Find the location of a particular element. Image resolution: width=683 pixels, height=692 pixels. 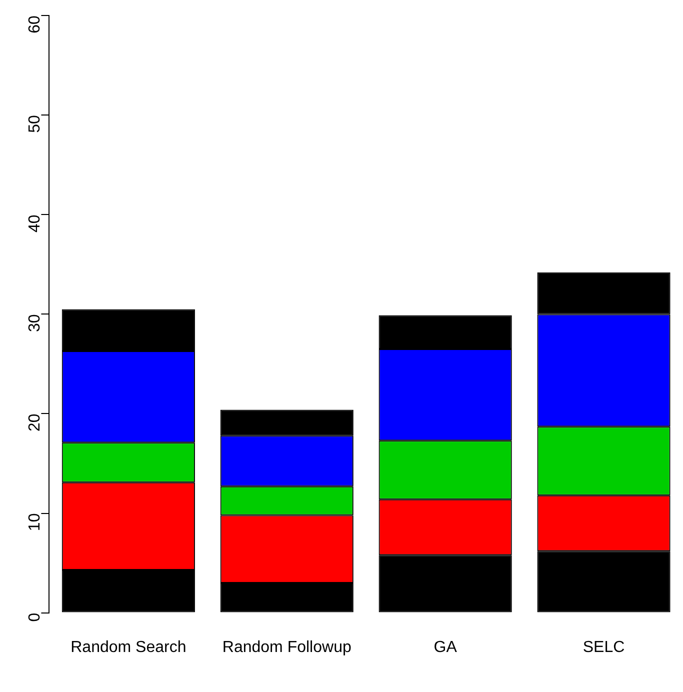

y-tick-label: 20 is located at coordinates (35, 423).